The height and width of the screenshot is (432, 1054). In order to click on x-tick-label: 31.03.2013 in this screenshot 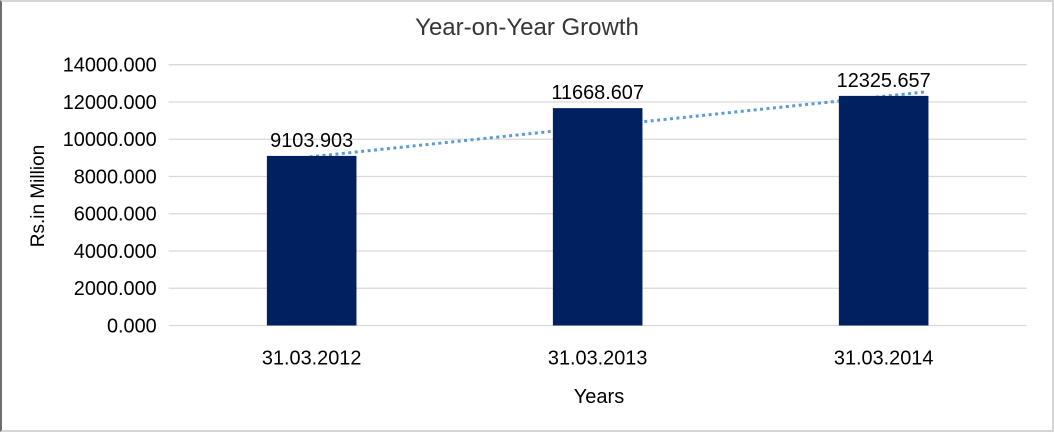, I will do `click(598, 358)`.